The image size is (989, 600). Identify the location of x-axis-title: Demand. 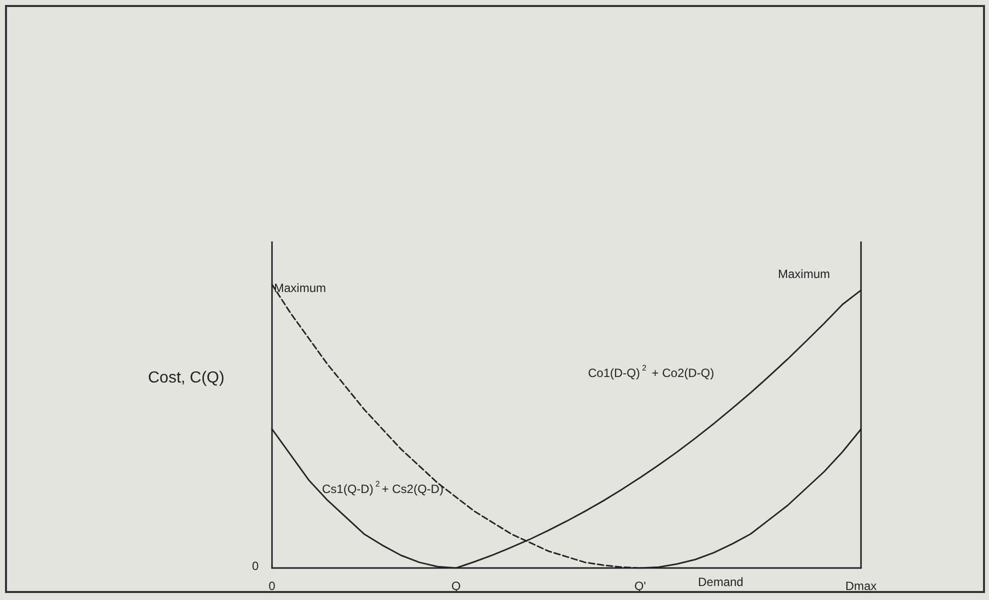
(721, 582).